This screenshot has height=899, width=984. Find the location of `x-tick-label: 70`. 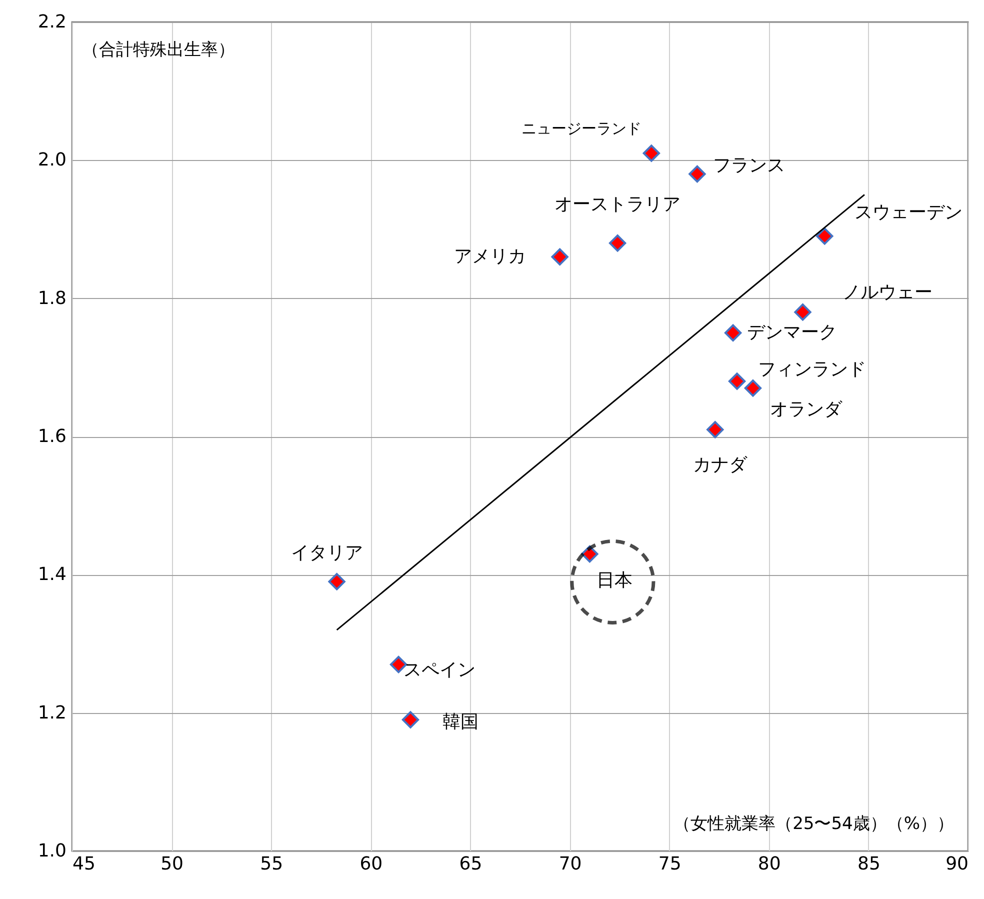

x-tick-label: 70 is located at coordinates (570, 864).